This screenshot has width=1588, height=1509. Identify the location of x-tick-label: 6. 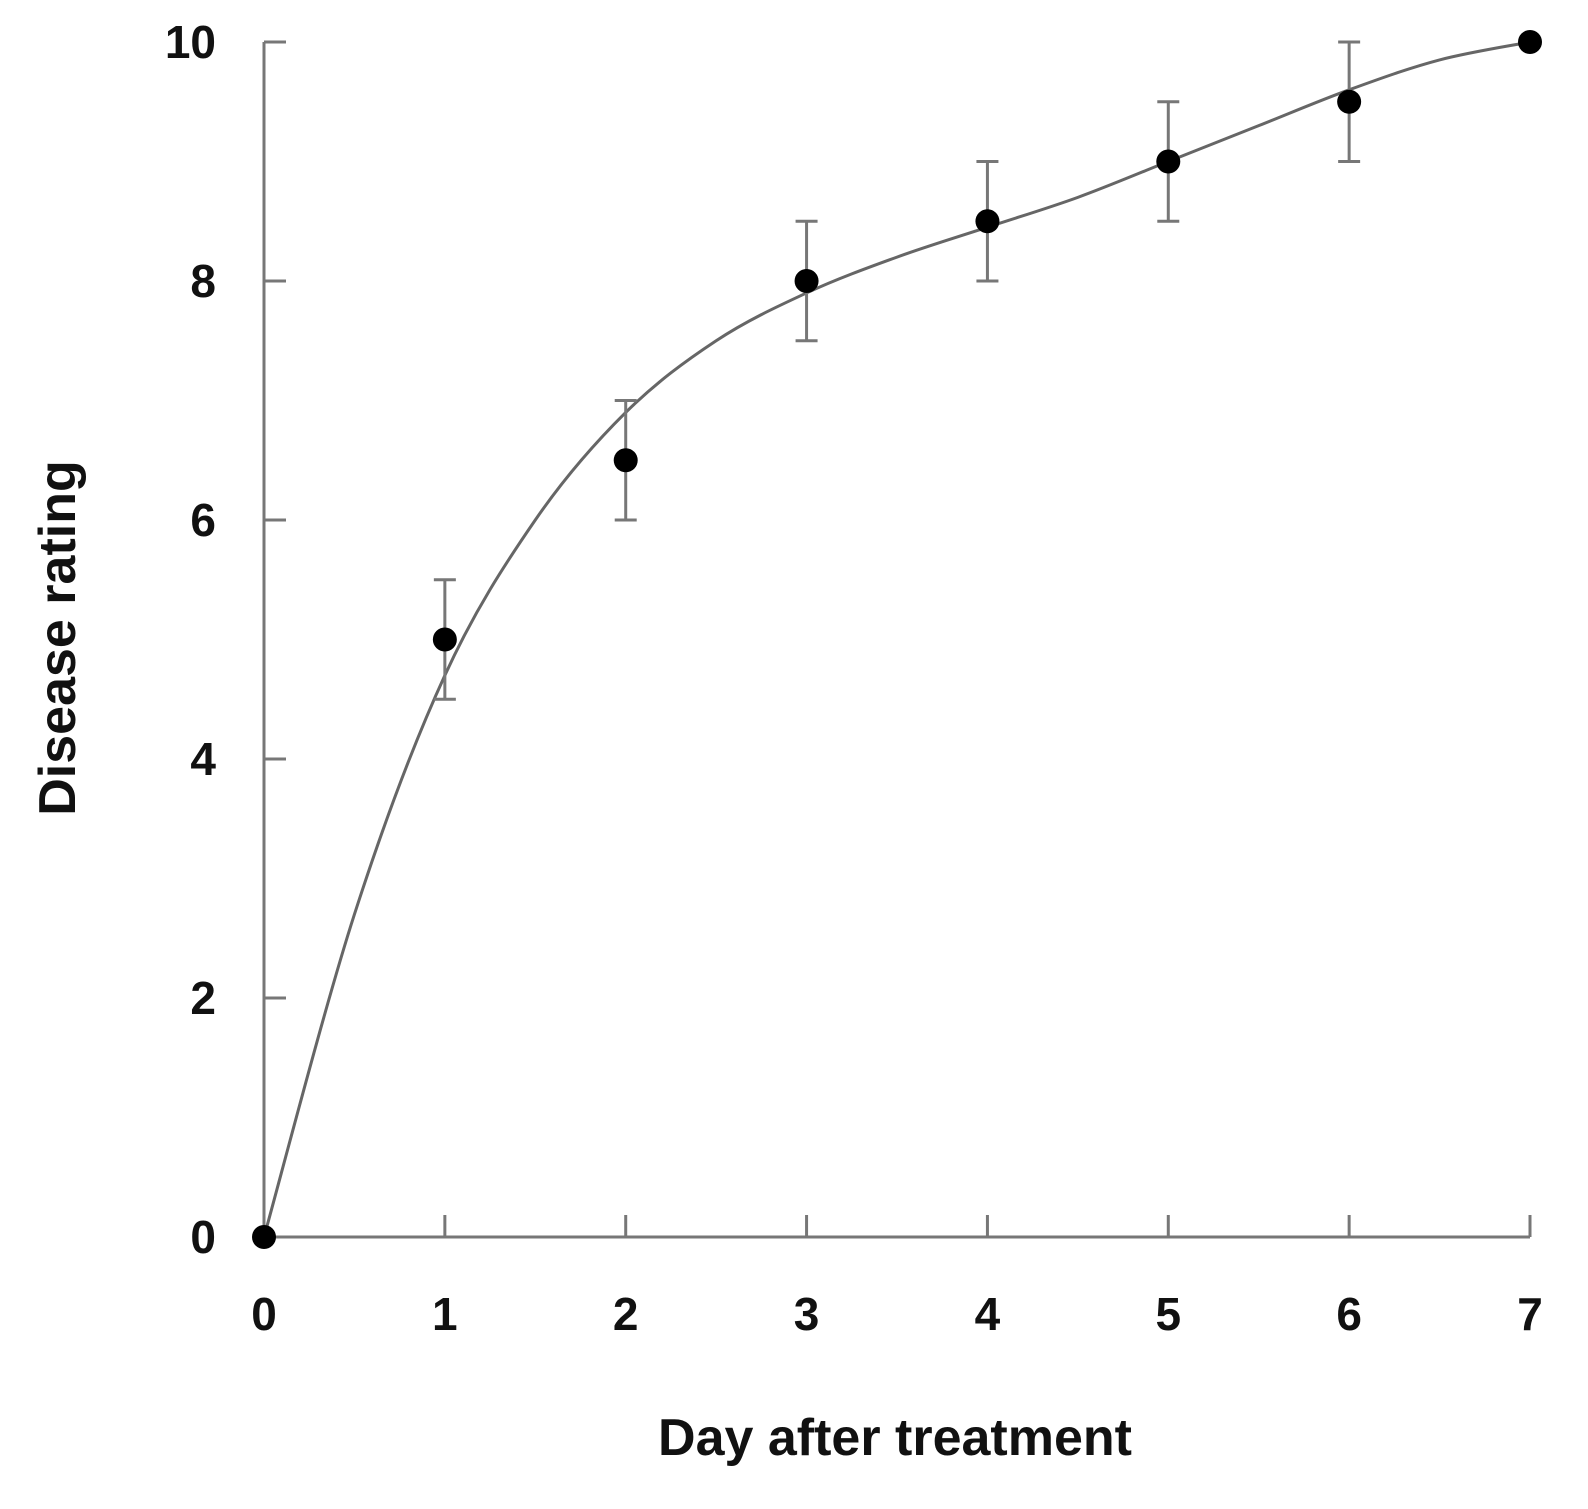
(1349, 1314).